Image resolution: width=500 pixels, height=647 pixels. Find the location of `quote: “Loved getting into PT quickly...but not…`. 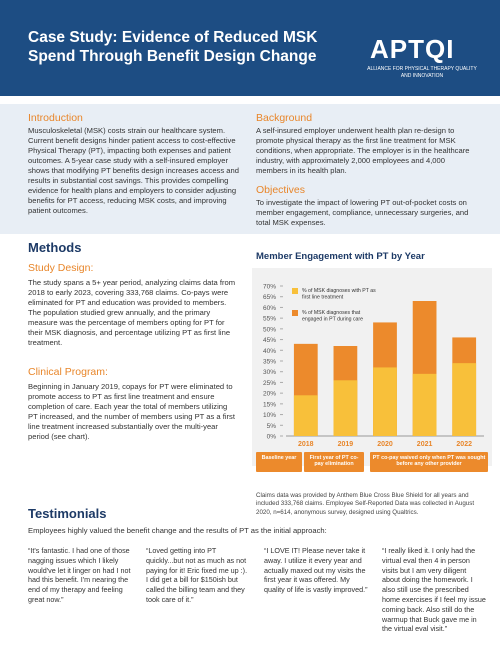

quote: “Loved getting into PT quickly...but not… is located at coordinates (197, 575).